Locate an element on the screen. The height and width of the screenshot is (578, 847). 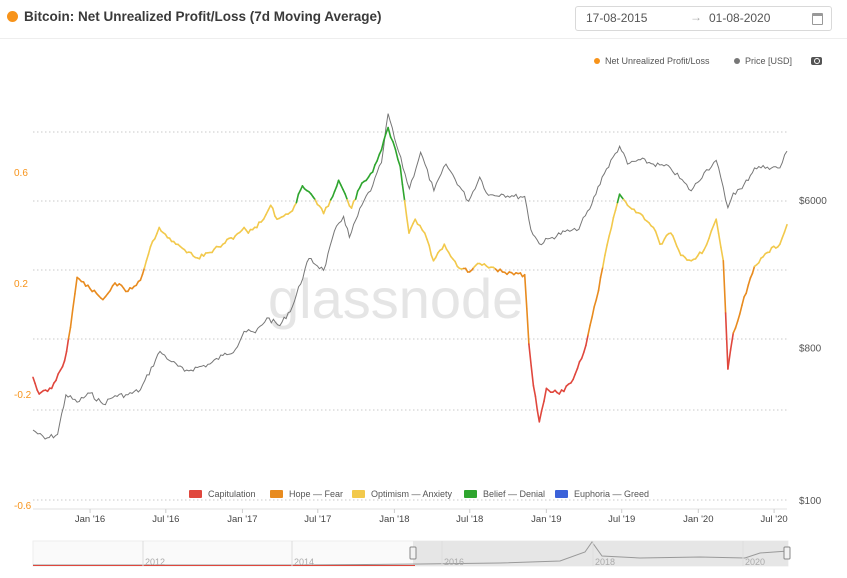
calendar-icon is located at coordinates (817, 19).